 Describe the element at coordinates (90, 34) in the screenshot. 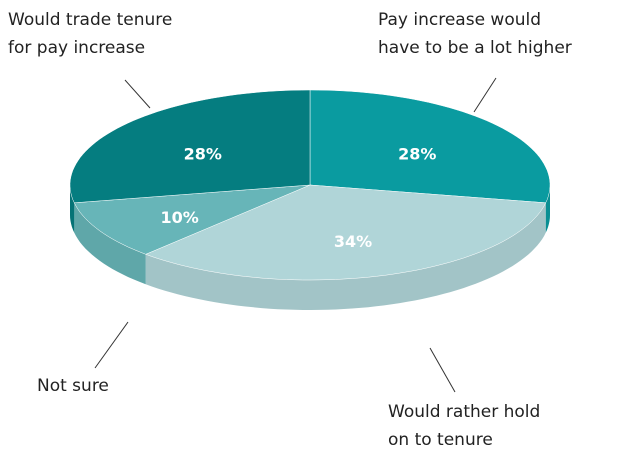

I see `category-label: Would trade tenure for pay increase` at that location.